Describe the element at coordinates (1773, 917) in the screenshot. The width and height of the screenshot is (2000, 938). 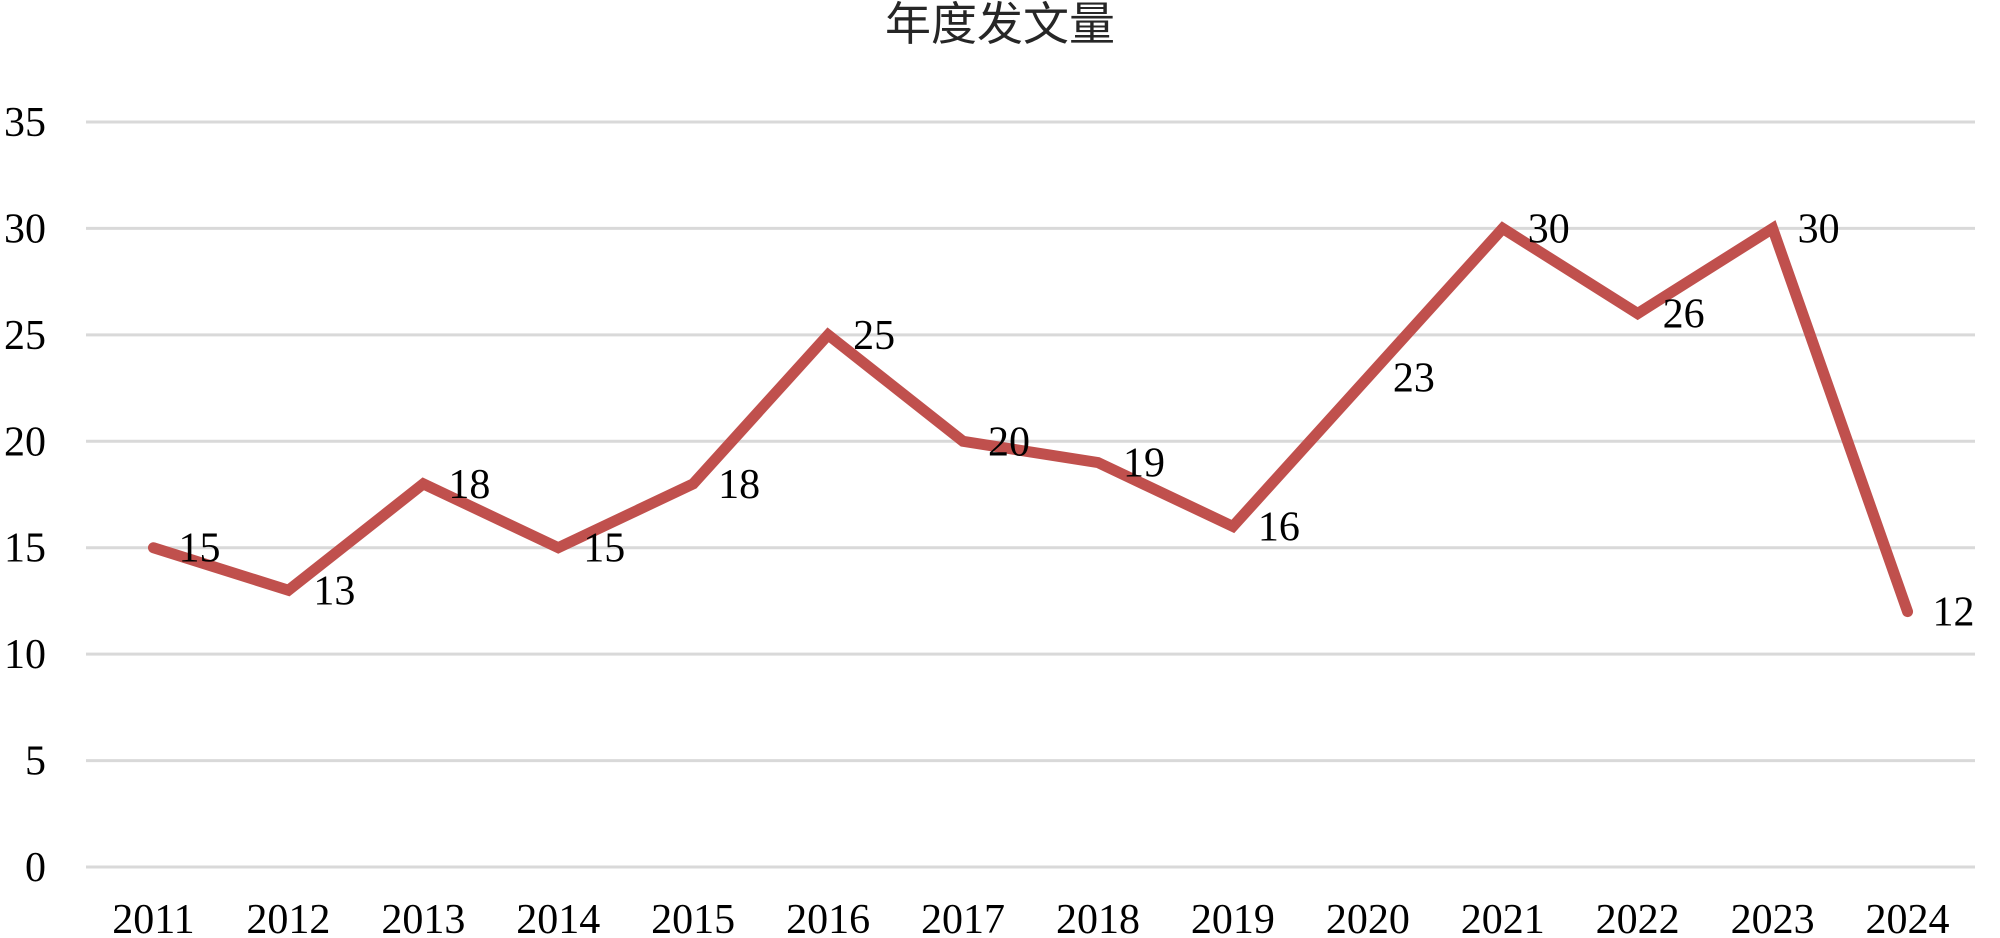
I see `x-tick-label: 2023` at that location.